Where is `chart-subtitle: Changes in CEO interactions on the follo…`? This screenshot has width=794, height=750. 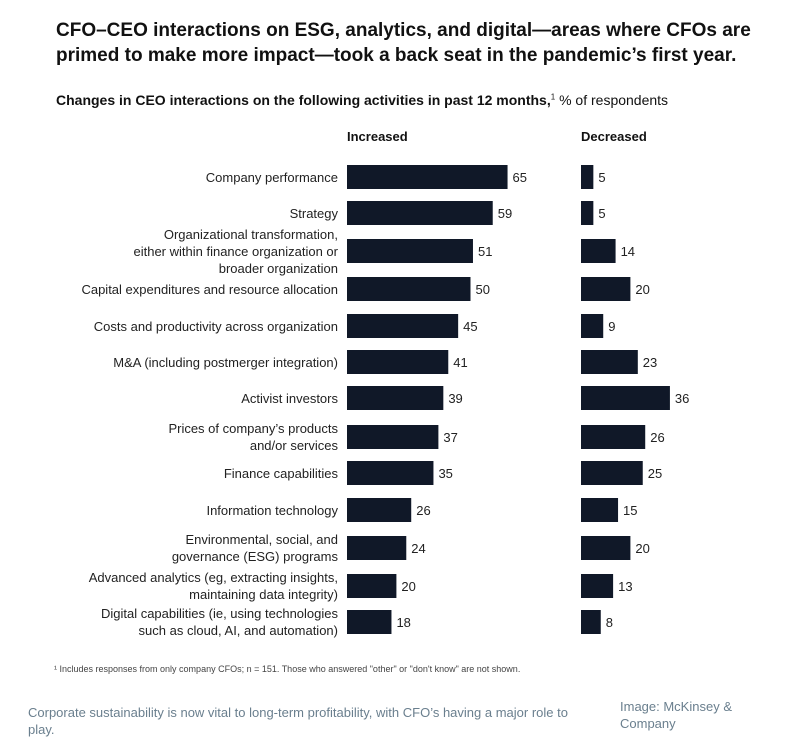 chart-subtitle: Changes in CEO interactions on the follo… is located at coordinates (416, 100).